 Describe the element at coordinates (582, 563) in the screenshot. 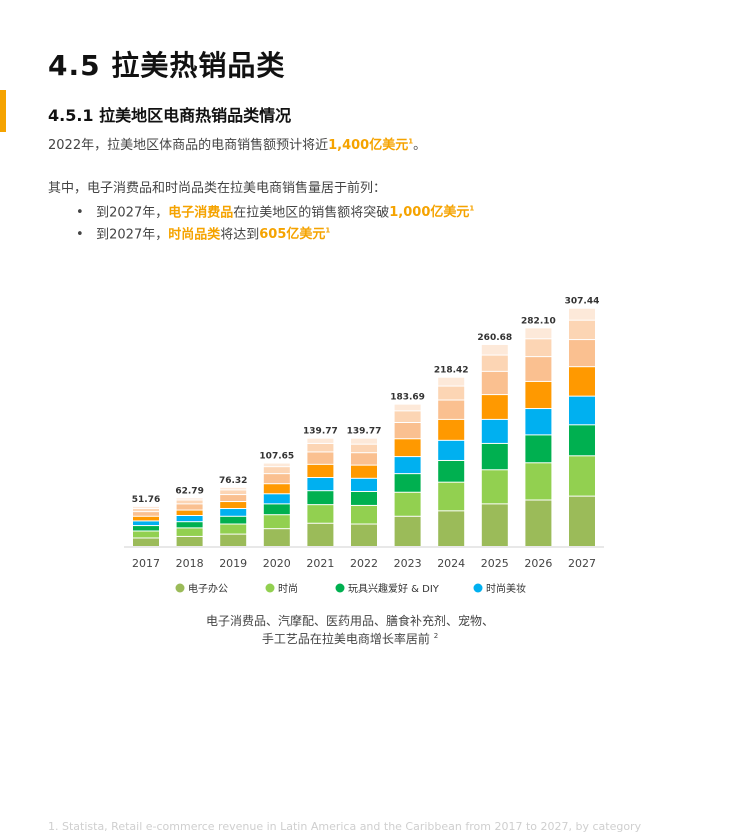

I see `x-tick-label: 2027` at that location.